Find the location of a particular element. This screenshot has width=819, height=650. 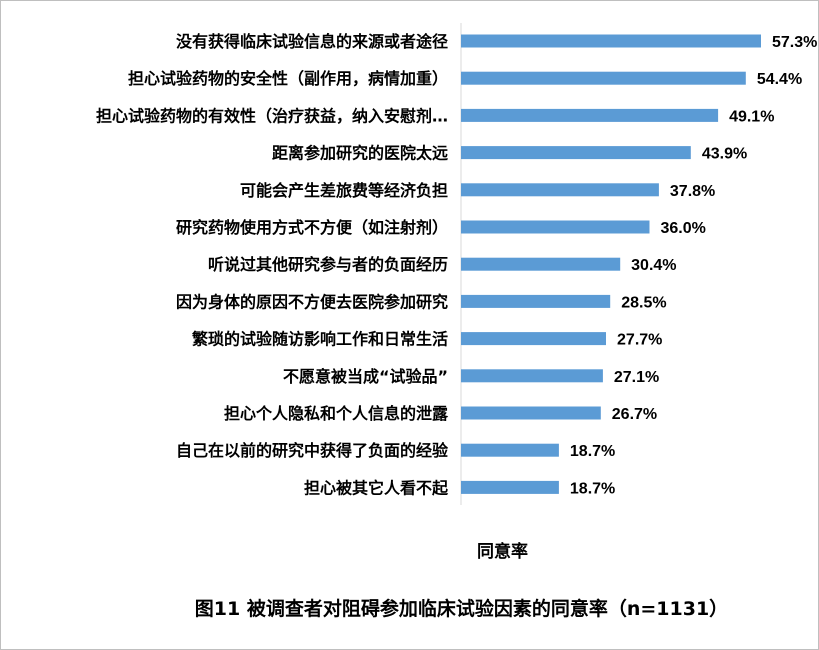

category-label: 没有获得临床试验信息的来源或者途径 is located at coordinates (312, 41).